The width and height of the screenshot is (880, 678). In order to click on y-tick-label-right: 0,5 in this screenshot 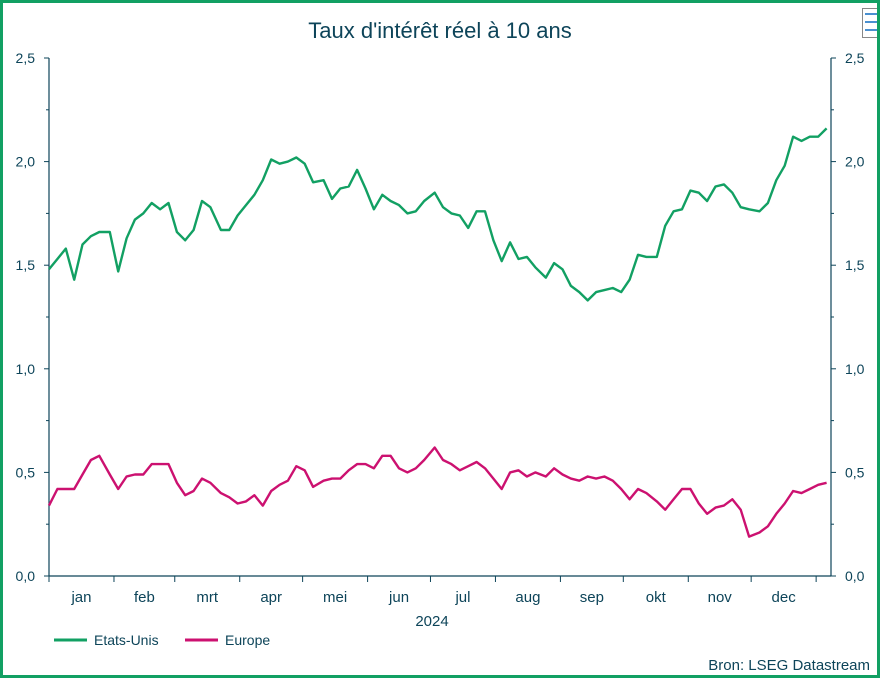, I will do `click(855, 472)`.